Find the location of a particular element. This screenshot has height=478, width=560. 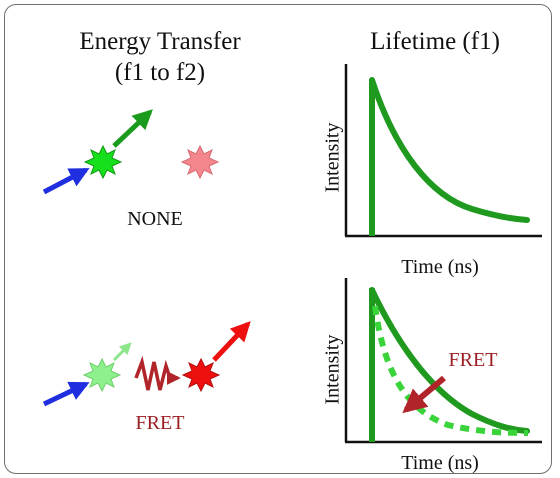

fret-annotation-arrow is located at coordinates (424, 394).